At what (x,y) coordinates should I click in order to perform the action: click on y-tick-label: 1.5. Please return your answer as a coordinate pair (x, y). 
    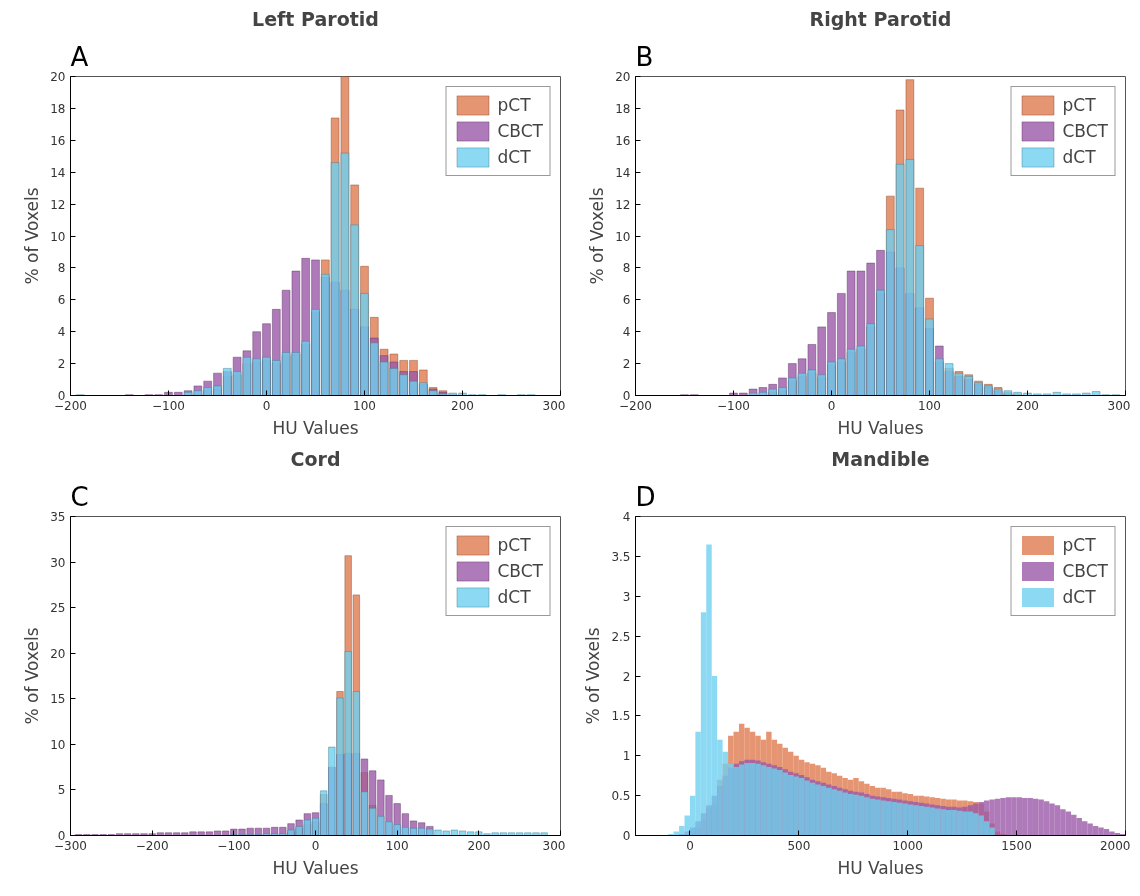
    Looking at the image, I should click on (621, 716).